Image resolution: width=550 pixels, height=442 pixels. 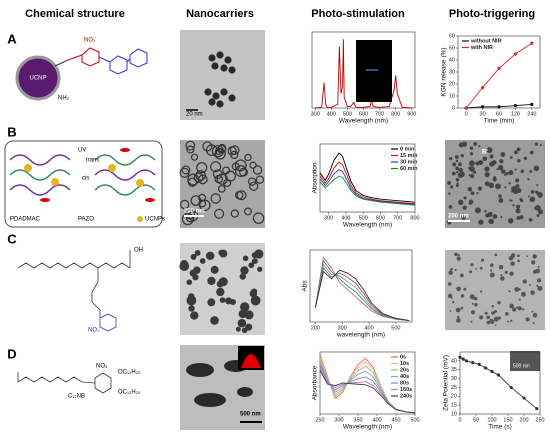 What do you see at coordinates (155, 220) in the screenshot?
I see `structure-label: UCNPs` at bounding box center [155, 220].